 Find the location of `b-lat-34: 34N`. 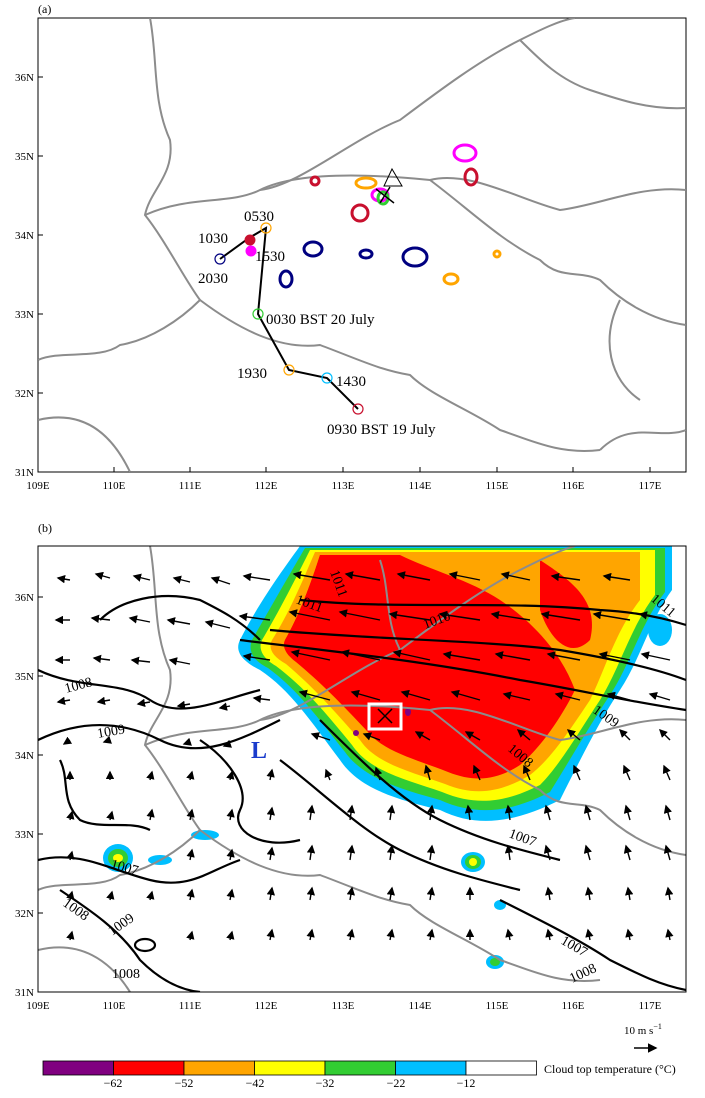

b-lat-34: 34N is located at coordinates (24, 756).